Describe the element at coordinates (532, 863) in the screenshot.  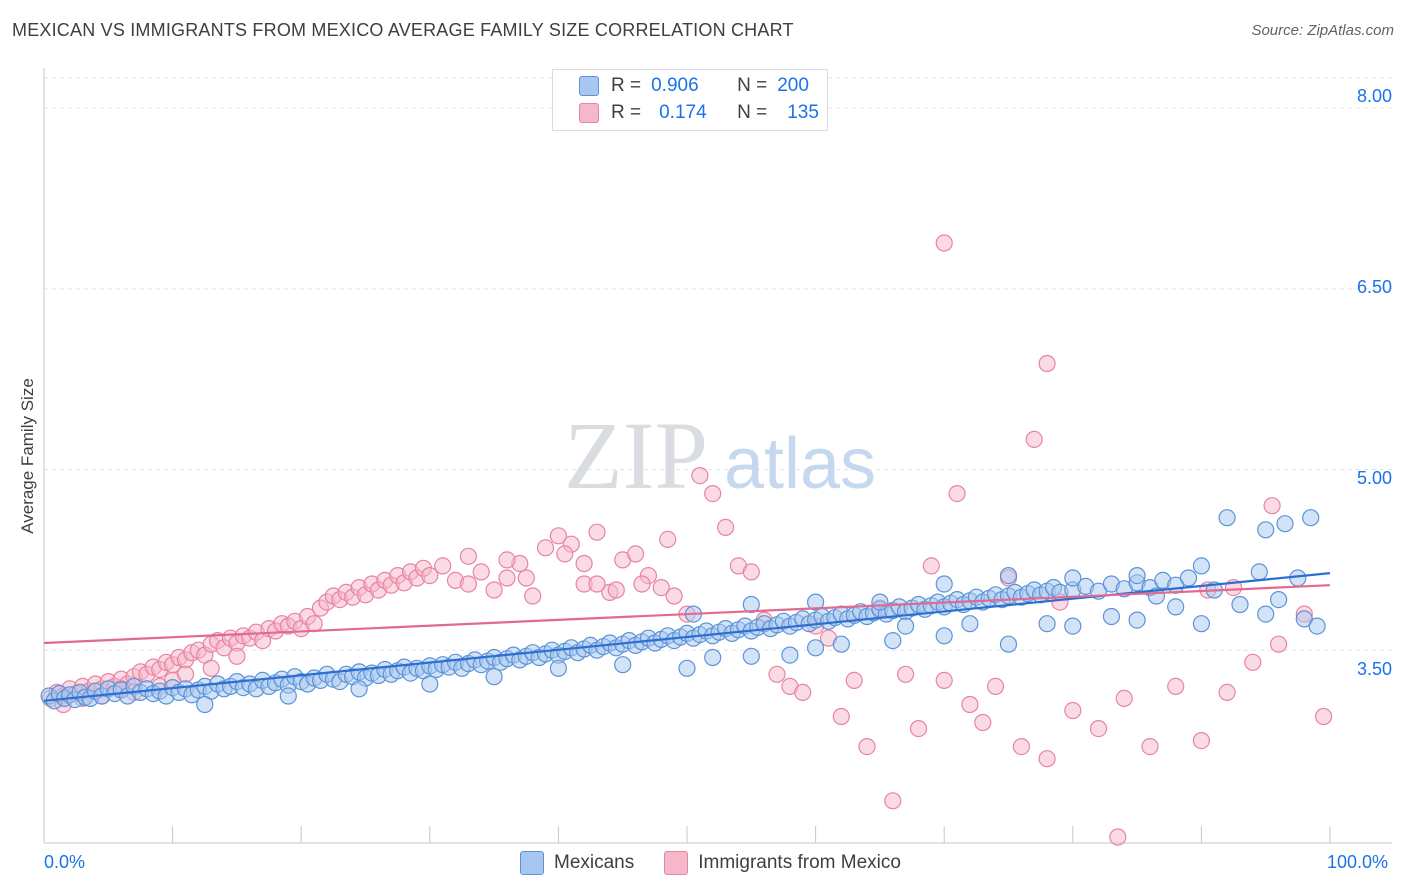
I see `legend-swatch-blue` at that location.